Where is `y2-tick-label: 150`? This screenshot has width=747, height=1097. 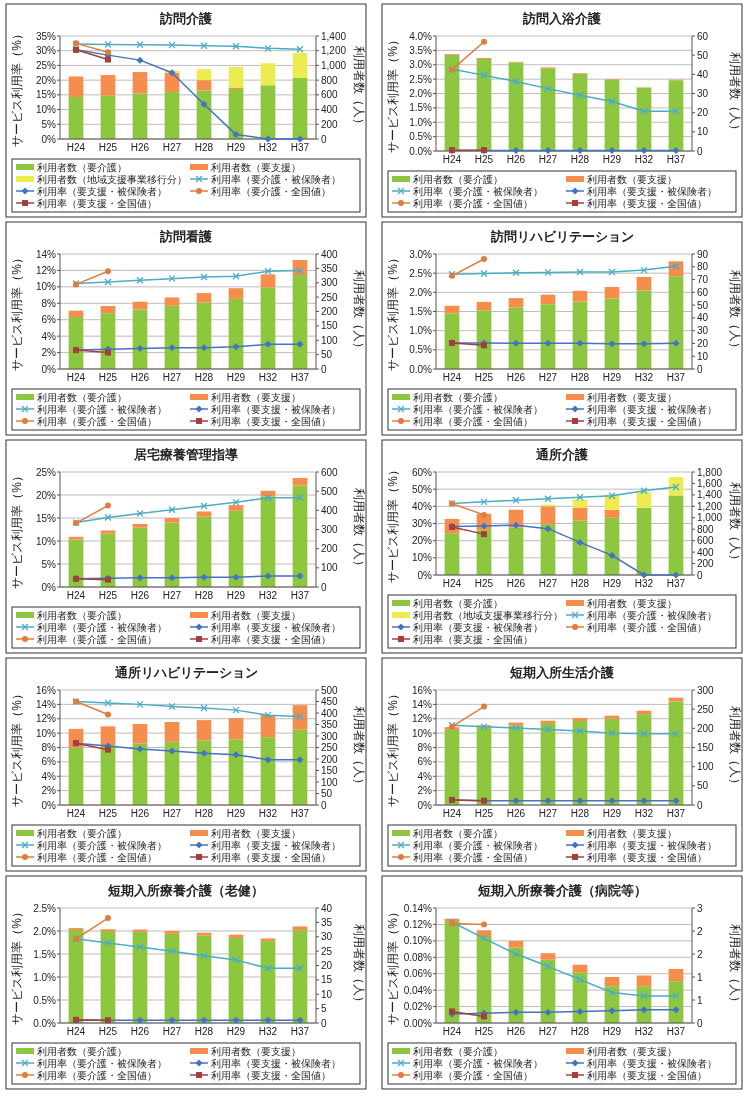 y2-tick-label: 150 is located at coordinates (330, 326).